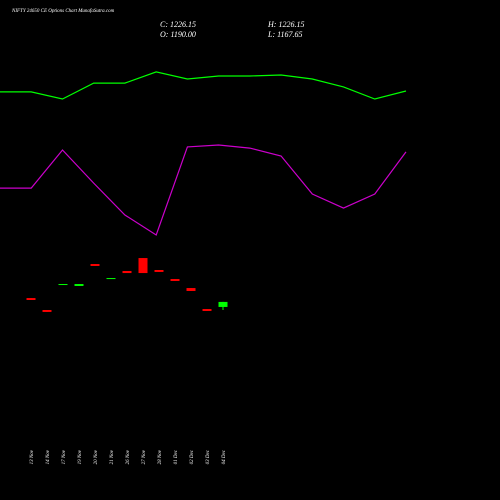 The image size is (500, 500). I want to click on x-tick-label: 02 Dec, so click(192, 456).